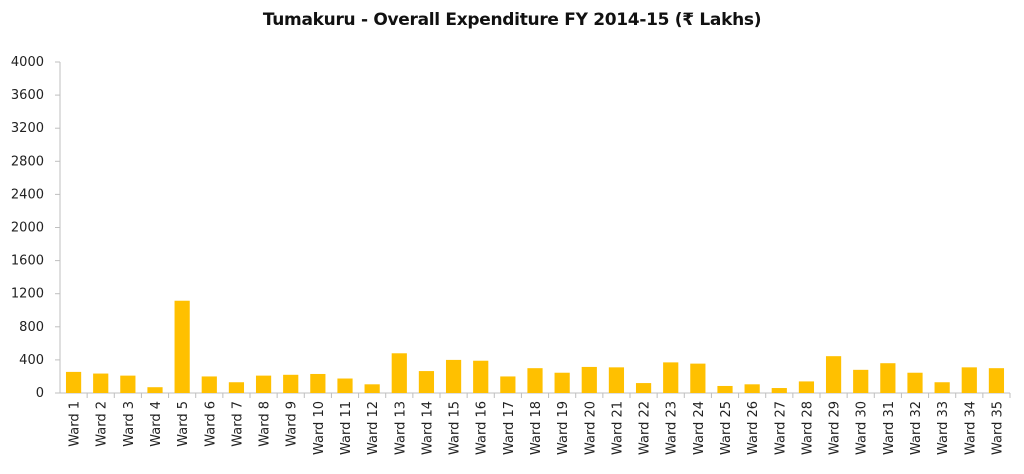  What do you see at coordinates (590, 428) in the screenshot?
I see `x-tick-label: Ward 20` at bounding box center [590, 428].